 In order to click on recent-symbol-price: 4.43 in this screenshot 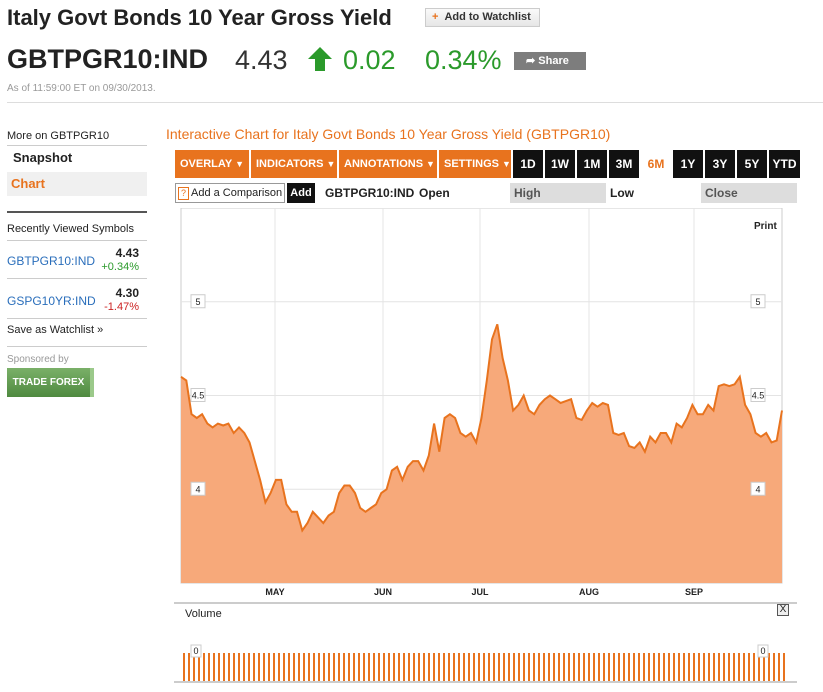, I will do `click(127, 253)`.